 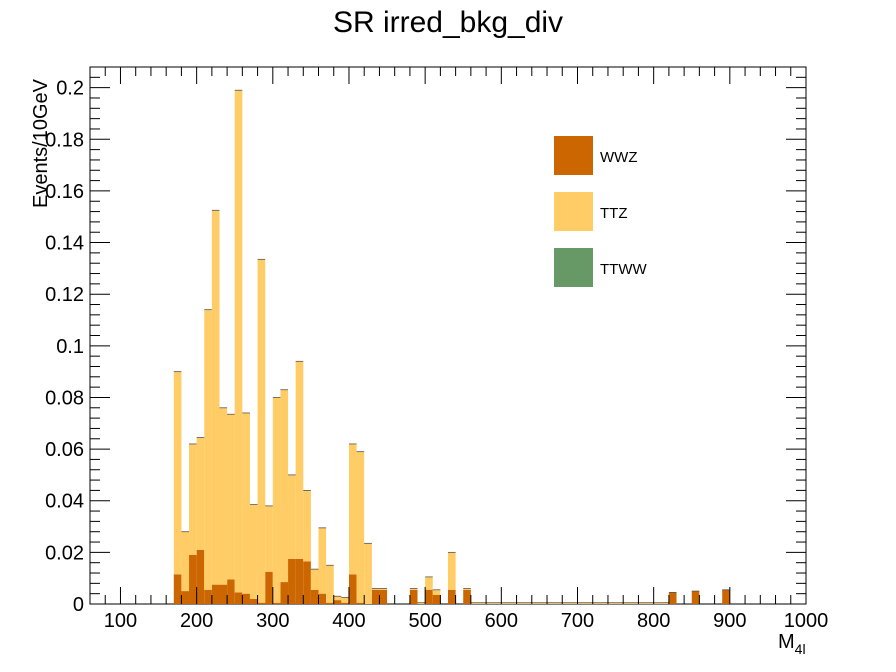 I want to click on y-tick-label: 0.18, so click(x=64, y=140).